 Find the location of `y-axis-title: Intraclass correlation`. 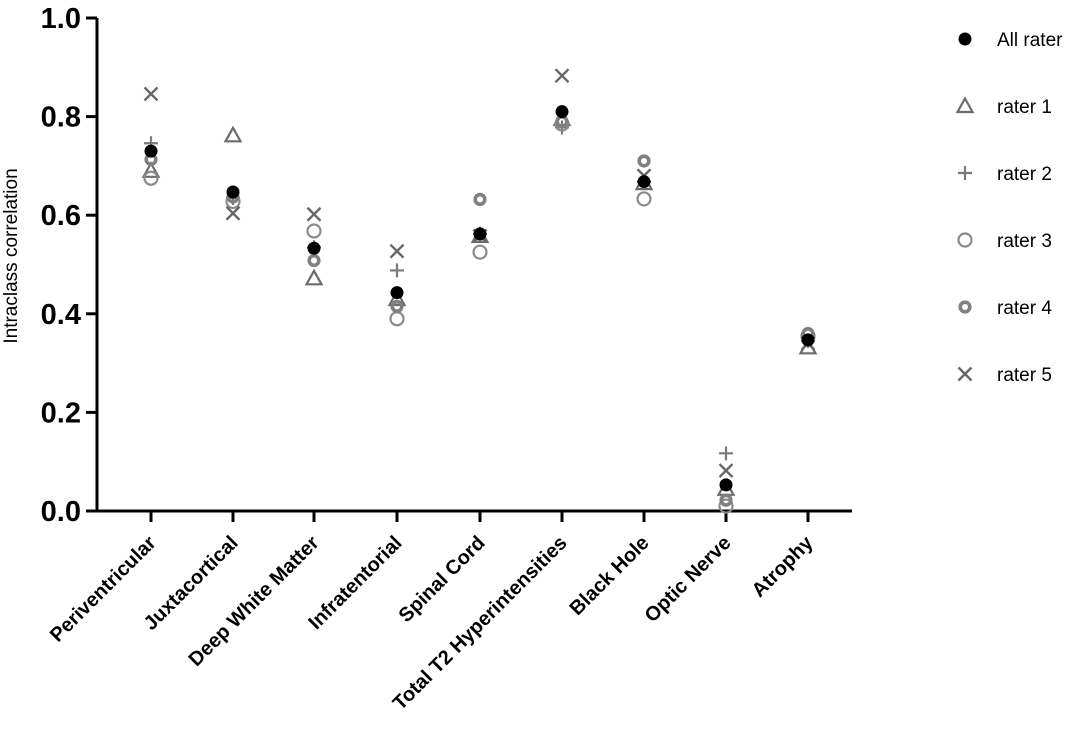

y-axis-title: Intraclass correlation is located at coordinates (11, 255).